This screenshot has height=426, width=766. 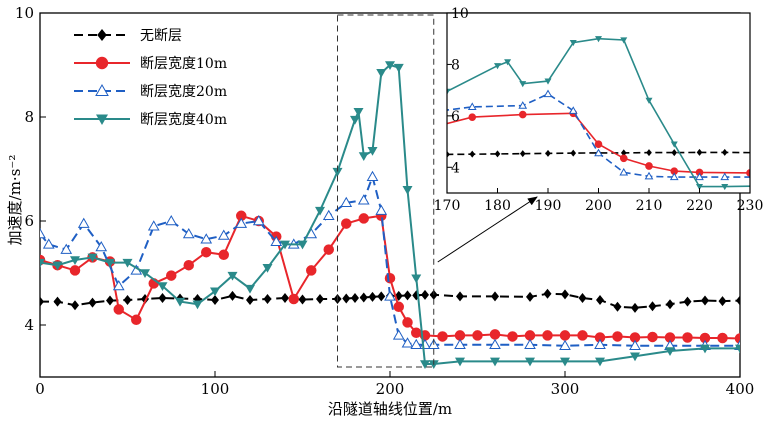 I want to click on inset-y-tick-label: 8, so click(x=455, y=65).